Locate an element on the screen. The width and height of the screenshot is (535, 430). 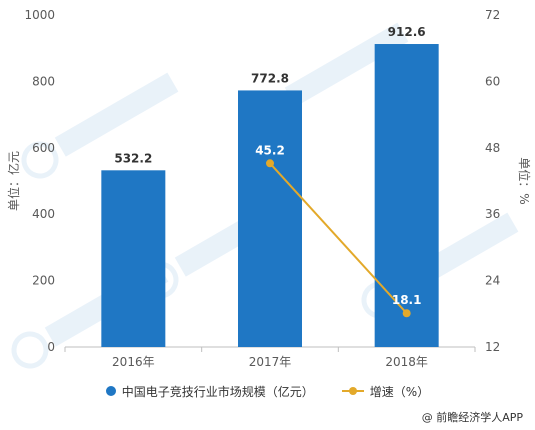
y-right-tick-label: 72 is located at coordinates (492, 15).